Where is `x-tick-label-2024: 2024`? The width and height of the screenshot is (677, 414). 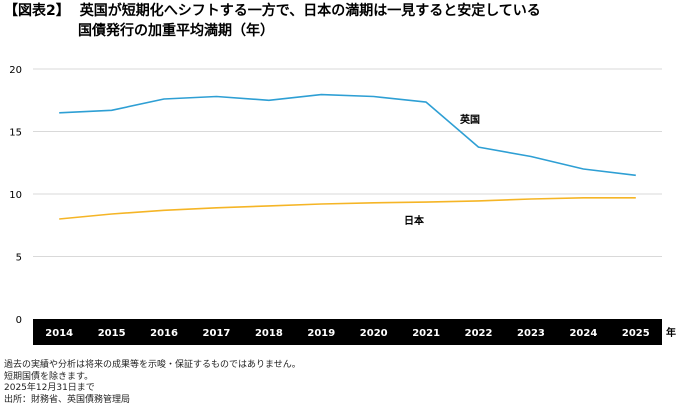
x-tick-label-2024: 2024 is located at coordinates (583, 333).